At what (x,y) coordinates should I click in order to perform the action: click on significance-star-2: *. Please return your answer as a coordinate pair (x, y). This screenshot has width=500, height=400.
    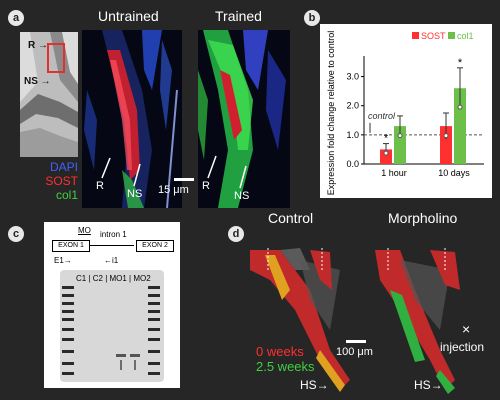
    Looking at the image, I should click on (460, 63).